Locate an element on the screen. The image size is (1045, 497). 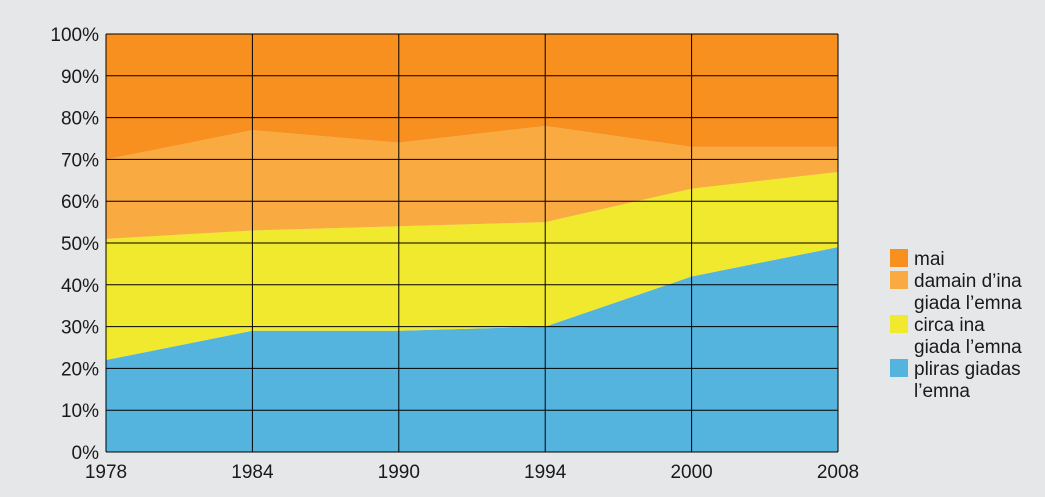
y-tick-label: 30% is located at coordinates (80, 328).